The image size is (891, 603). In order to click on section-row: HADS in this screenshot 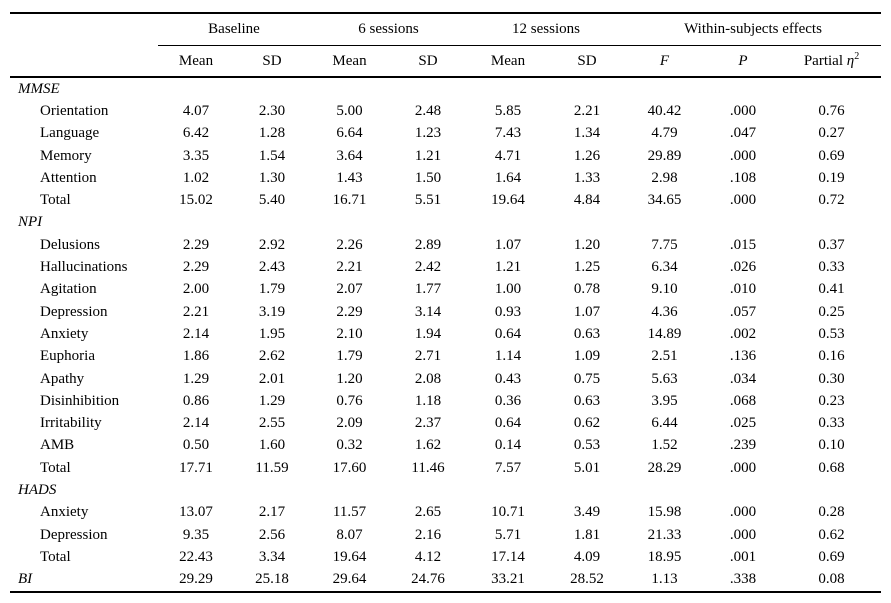, I will do `click(445, 490)`.